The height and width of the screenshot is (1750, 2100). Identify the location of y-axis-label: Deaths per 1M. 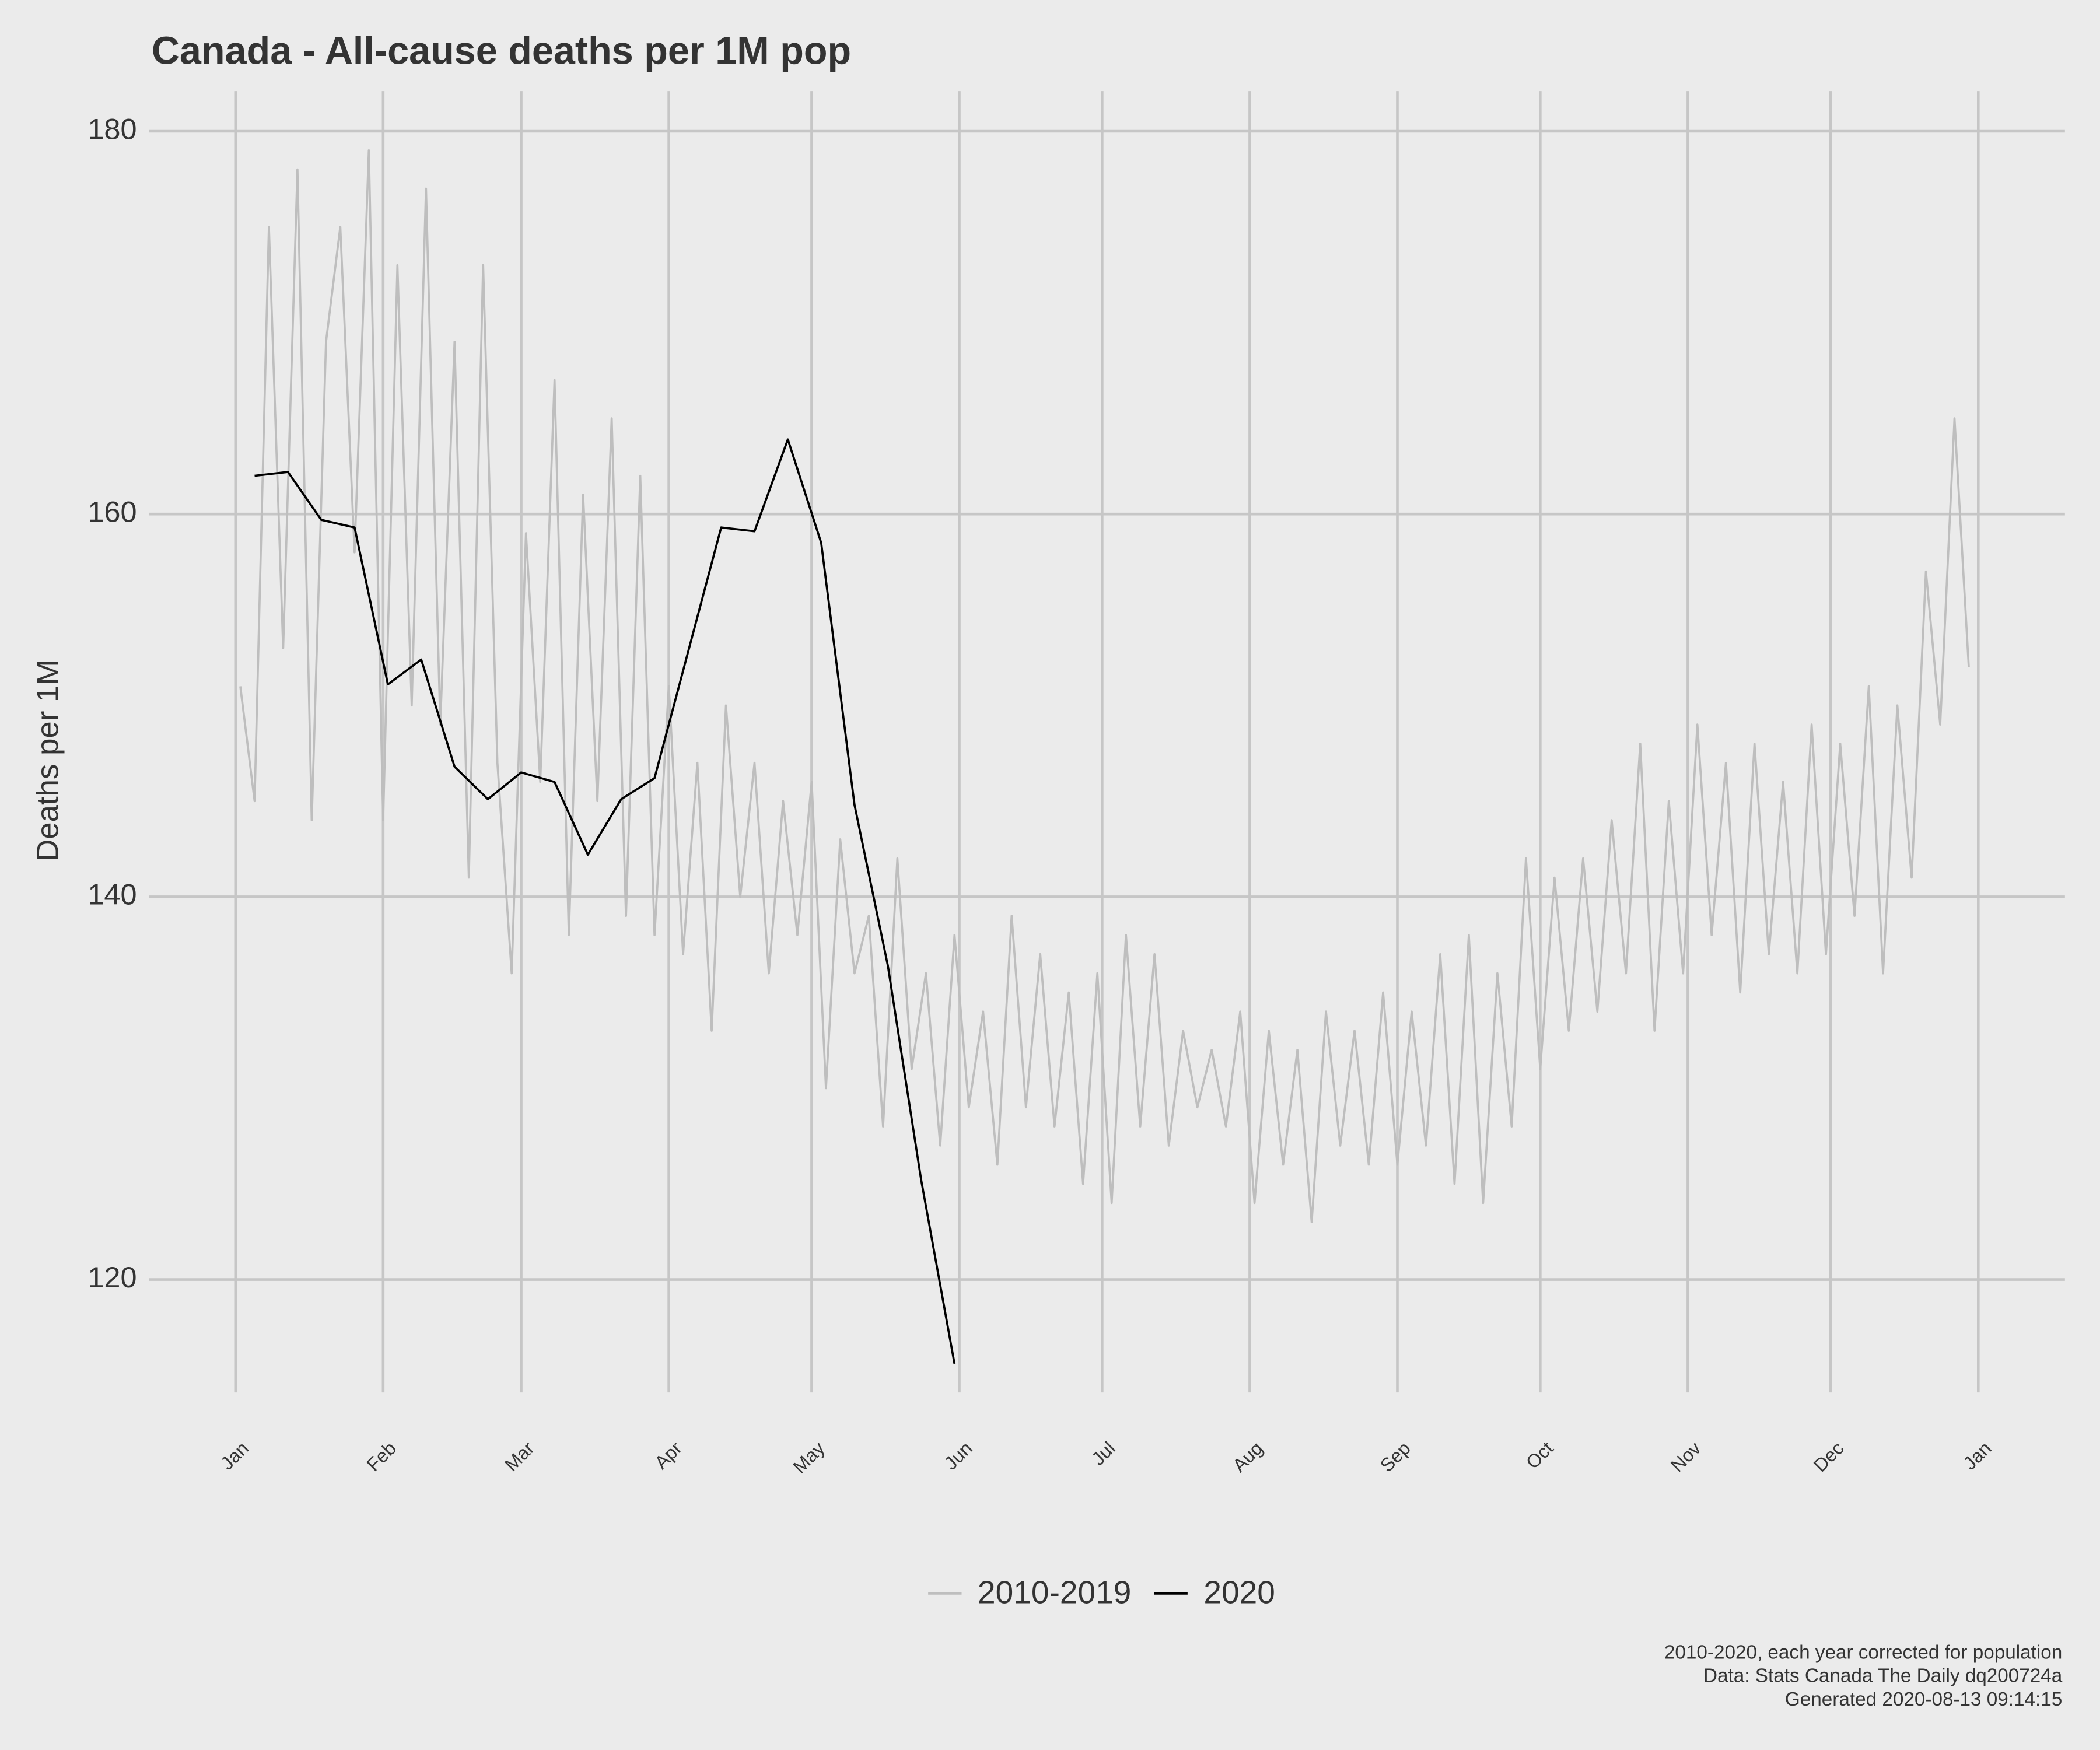
(48, 761).